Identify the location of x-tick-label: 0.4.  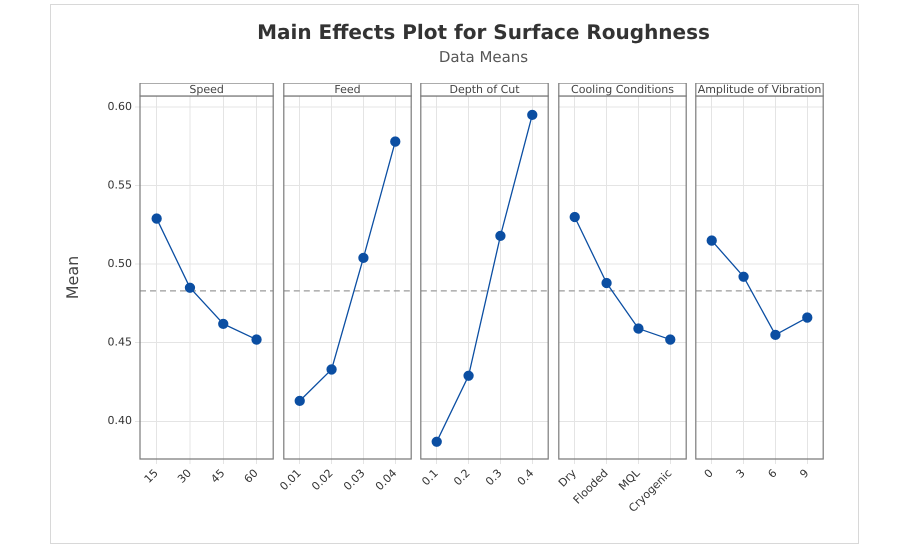
(525, 477).